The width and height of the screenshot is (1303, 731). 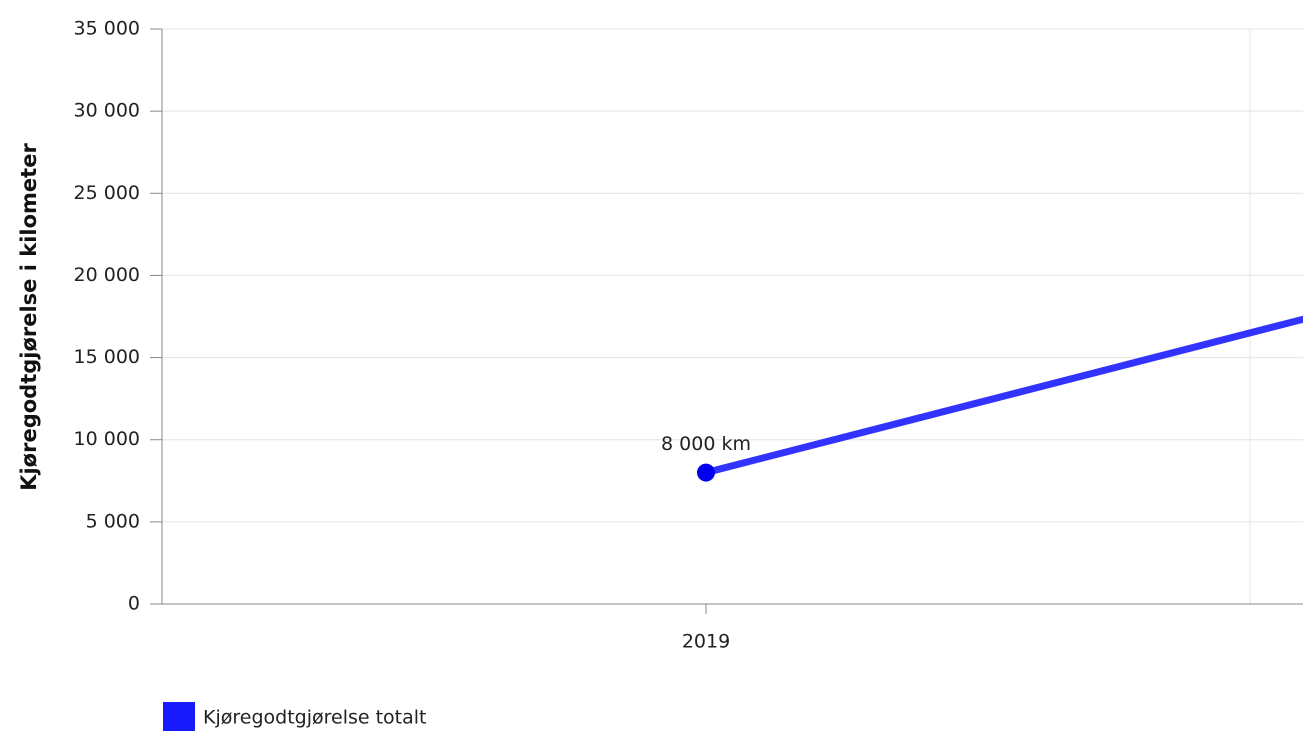 I want to click on series-line, so click(x=1004, y=395).